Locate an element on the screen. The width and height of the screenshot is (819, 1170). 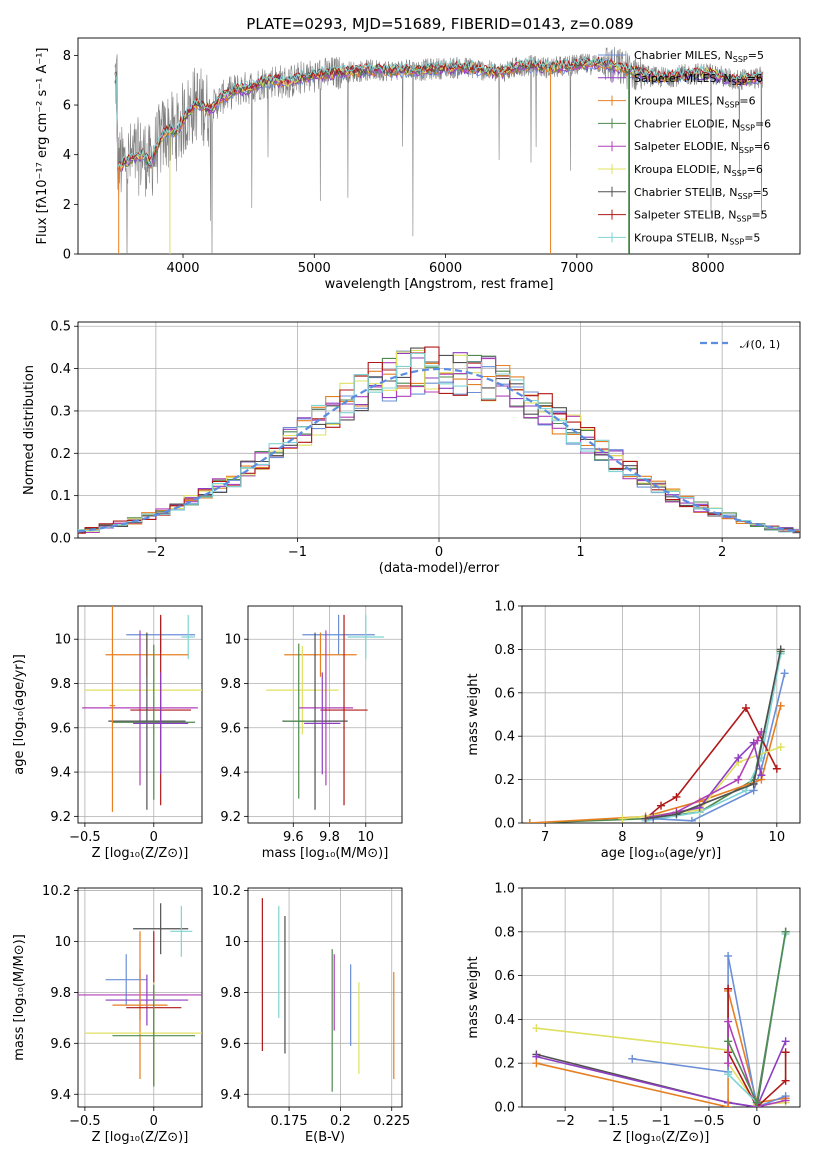
legend-label: Chabrier MILES, NSSP=5 is located at coordinates (699, 56).